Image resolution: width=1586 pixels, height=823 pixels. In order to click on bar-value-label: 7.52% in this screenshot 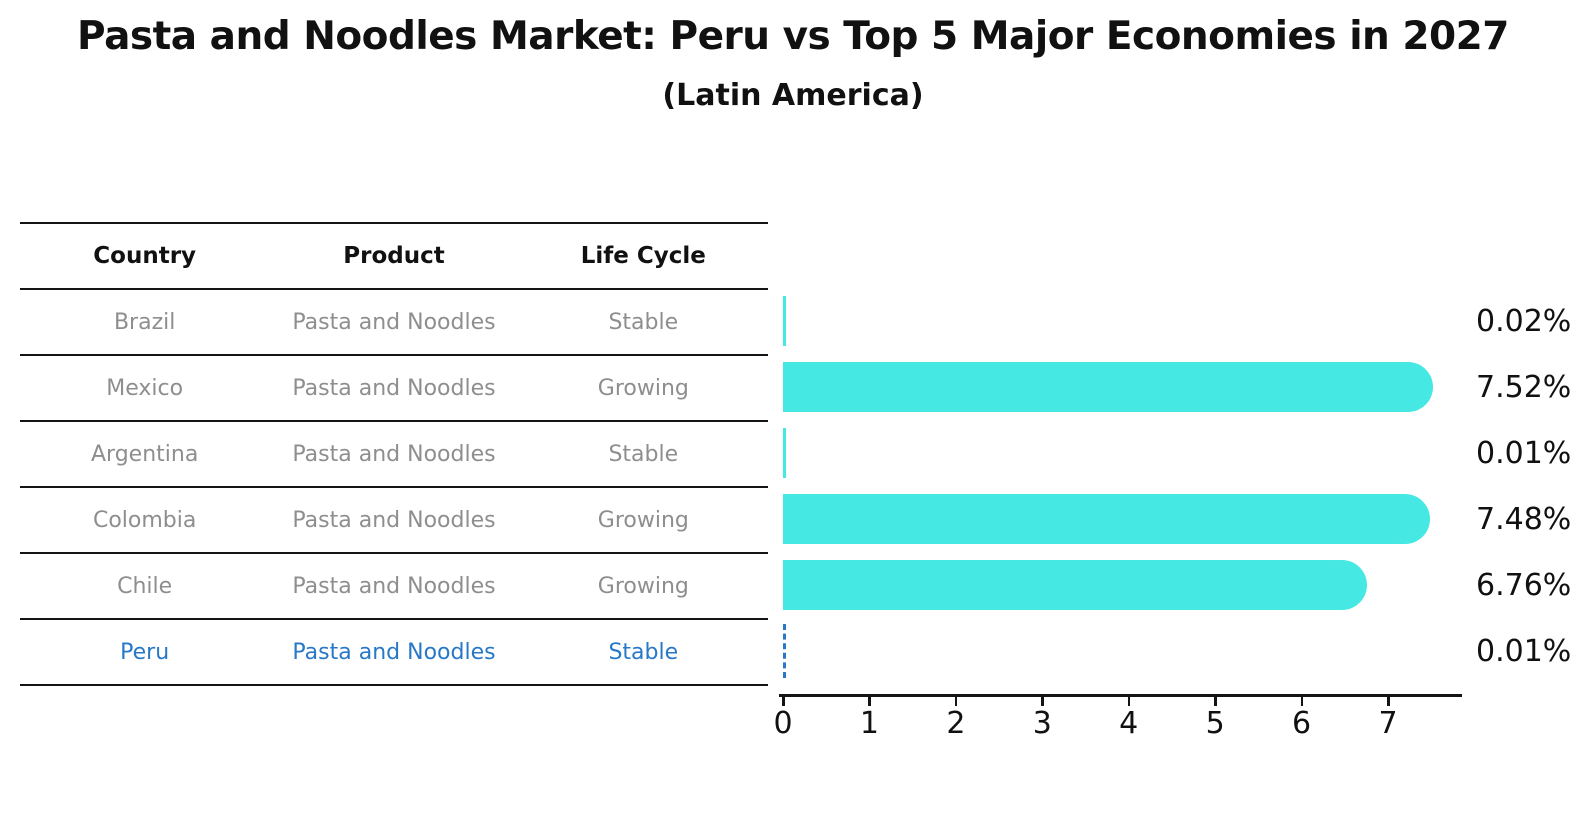, I will do `click(1524, 387)`.